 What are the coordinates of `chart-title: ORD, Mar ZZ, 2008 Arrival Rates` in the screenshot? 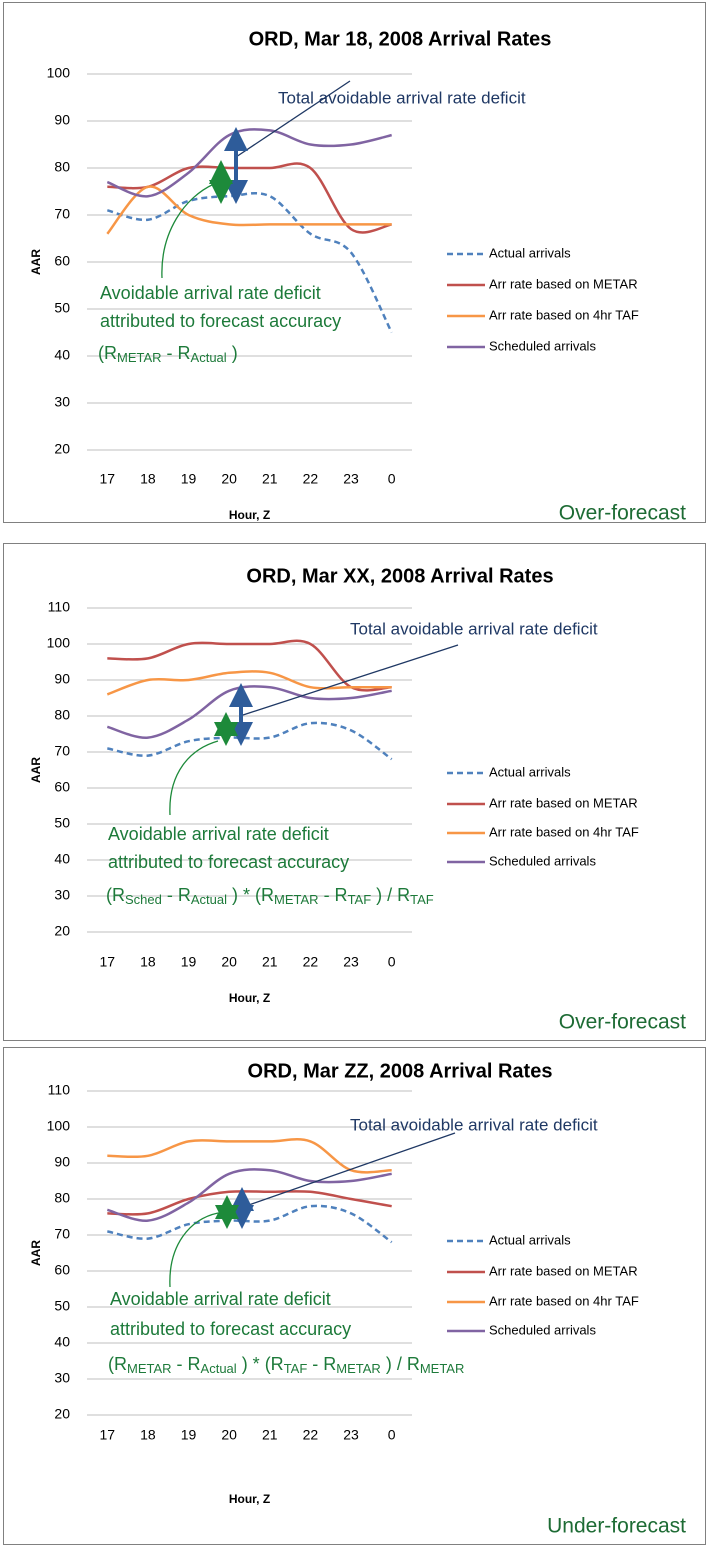 It's located at (400, 1071).